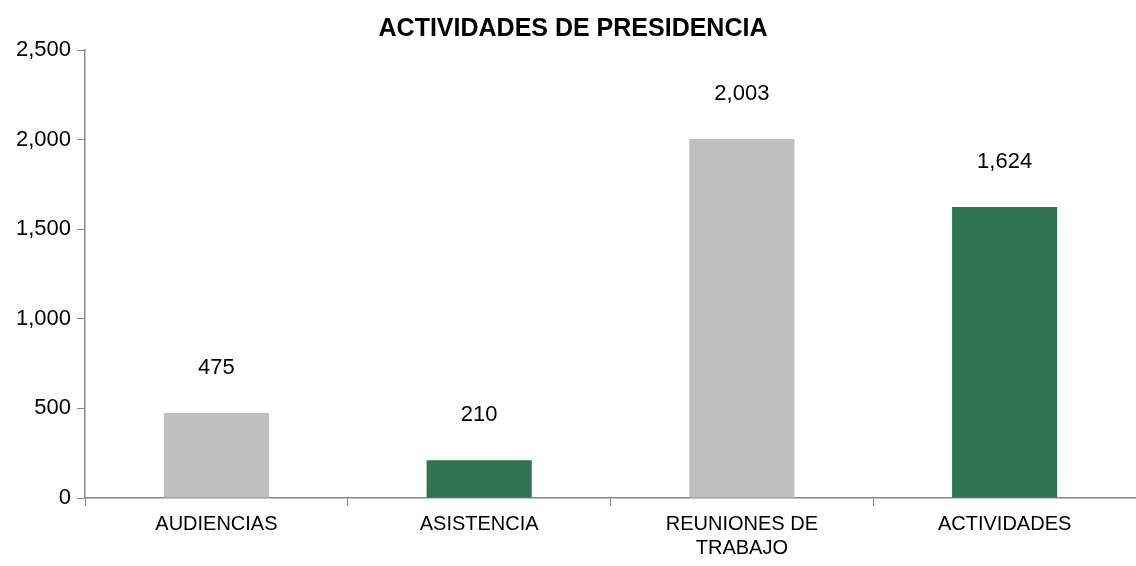 The width and height of the screenshot is (1136, 566). Describe the element at coordinates (573, 26) in the screenshot. I see `chart-title: ACTIVIDADES DE PRESIDENCIA` at that location.